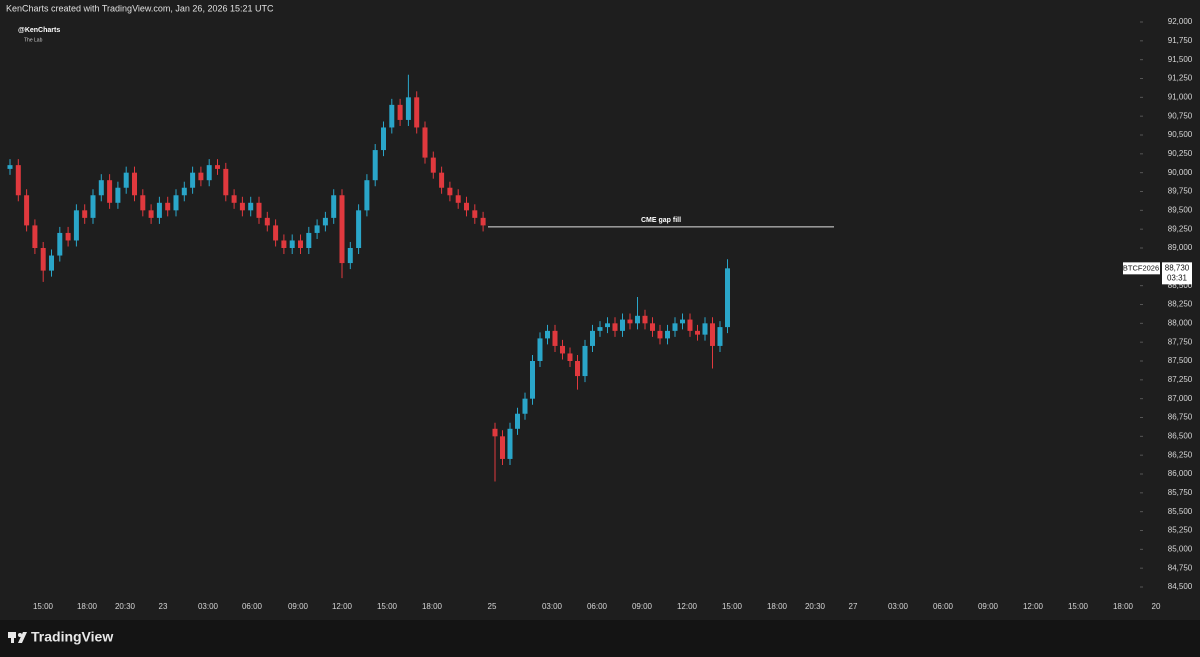 This screenshot has height=657, width=1200. What do you see at coordinates (600, 638) in the screenshot?
I see `footer-band` at bounding box center [600, 638].